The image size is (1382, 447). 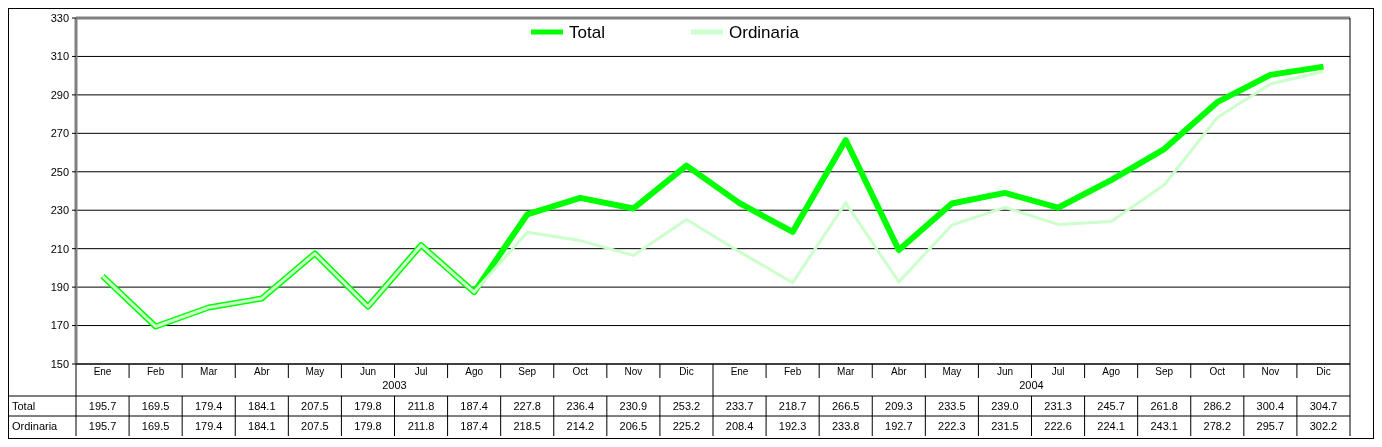 What do you see at coordinates (1270, 425) in the screenshot?
I see `data-label: 295.7` at bounding box center [1270, 425].